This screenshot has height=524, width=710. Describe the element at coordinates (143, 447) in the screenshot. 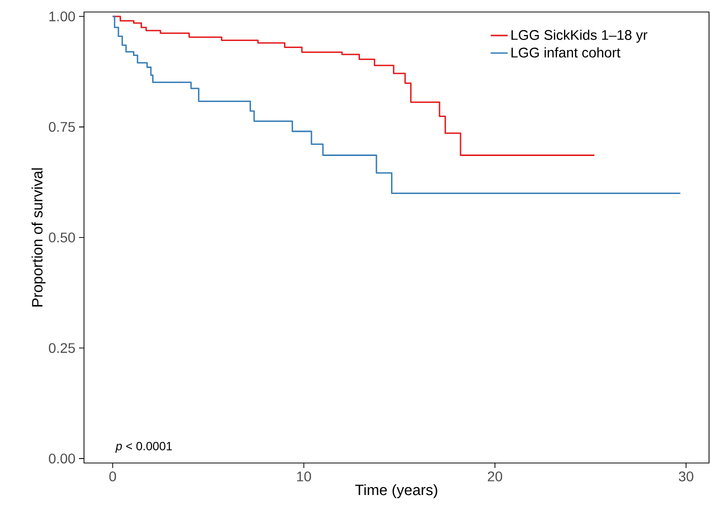

I see `annotation: p < 0.0001` at that location.